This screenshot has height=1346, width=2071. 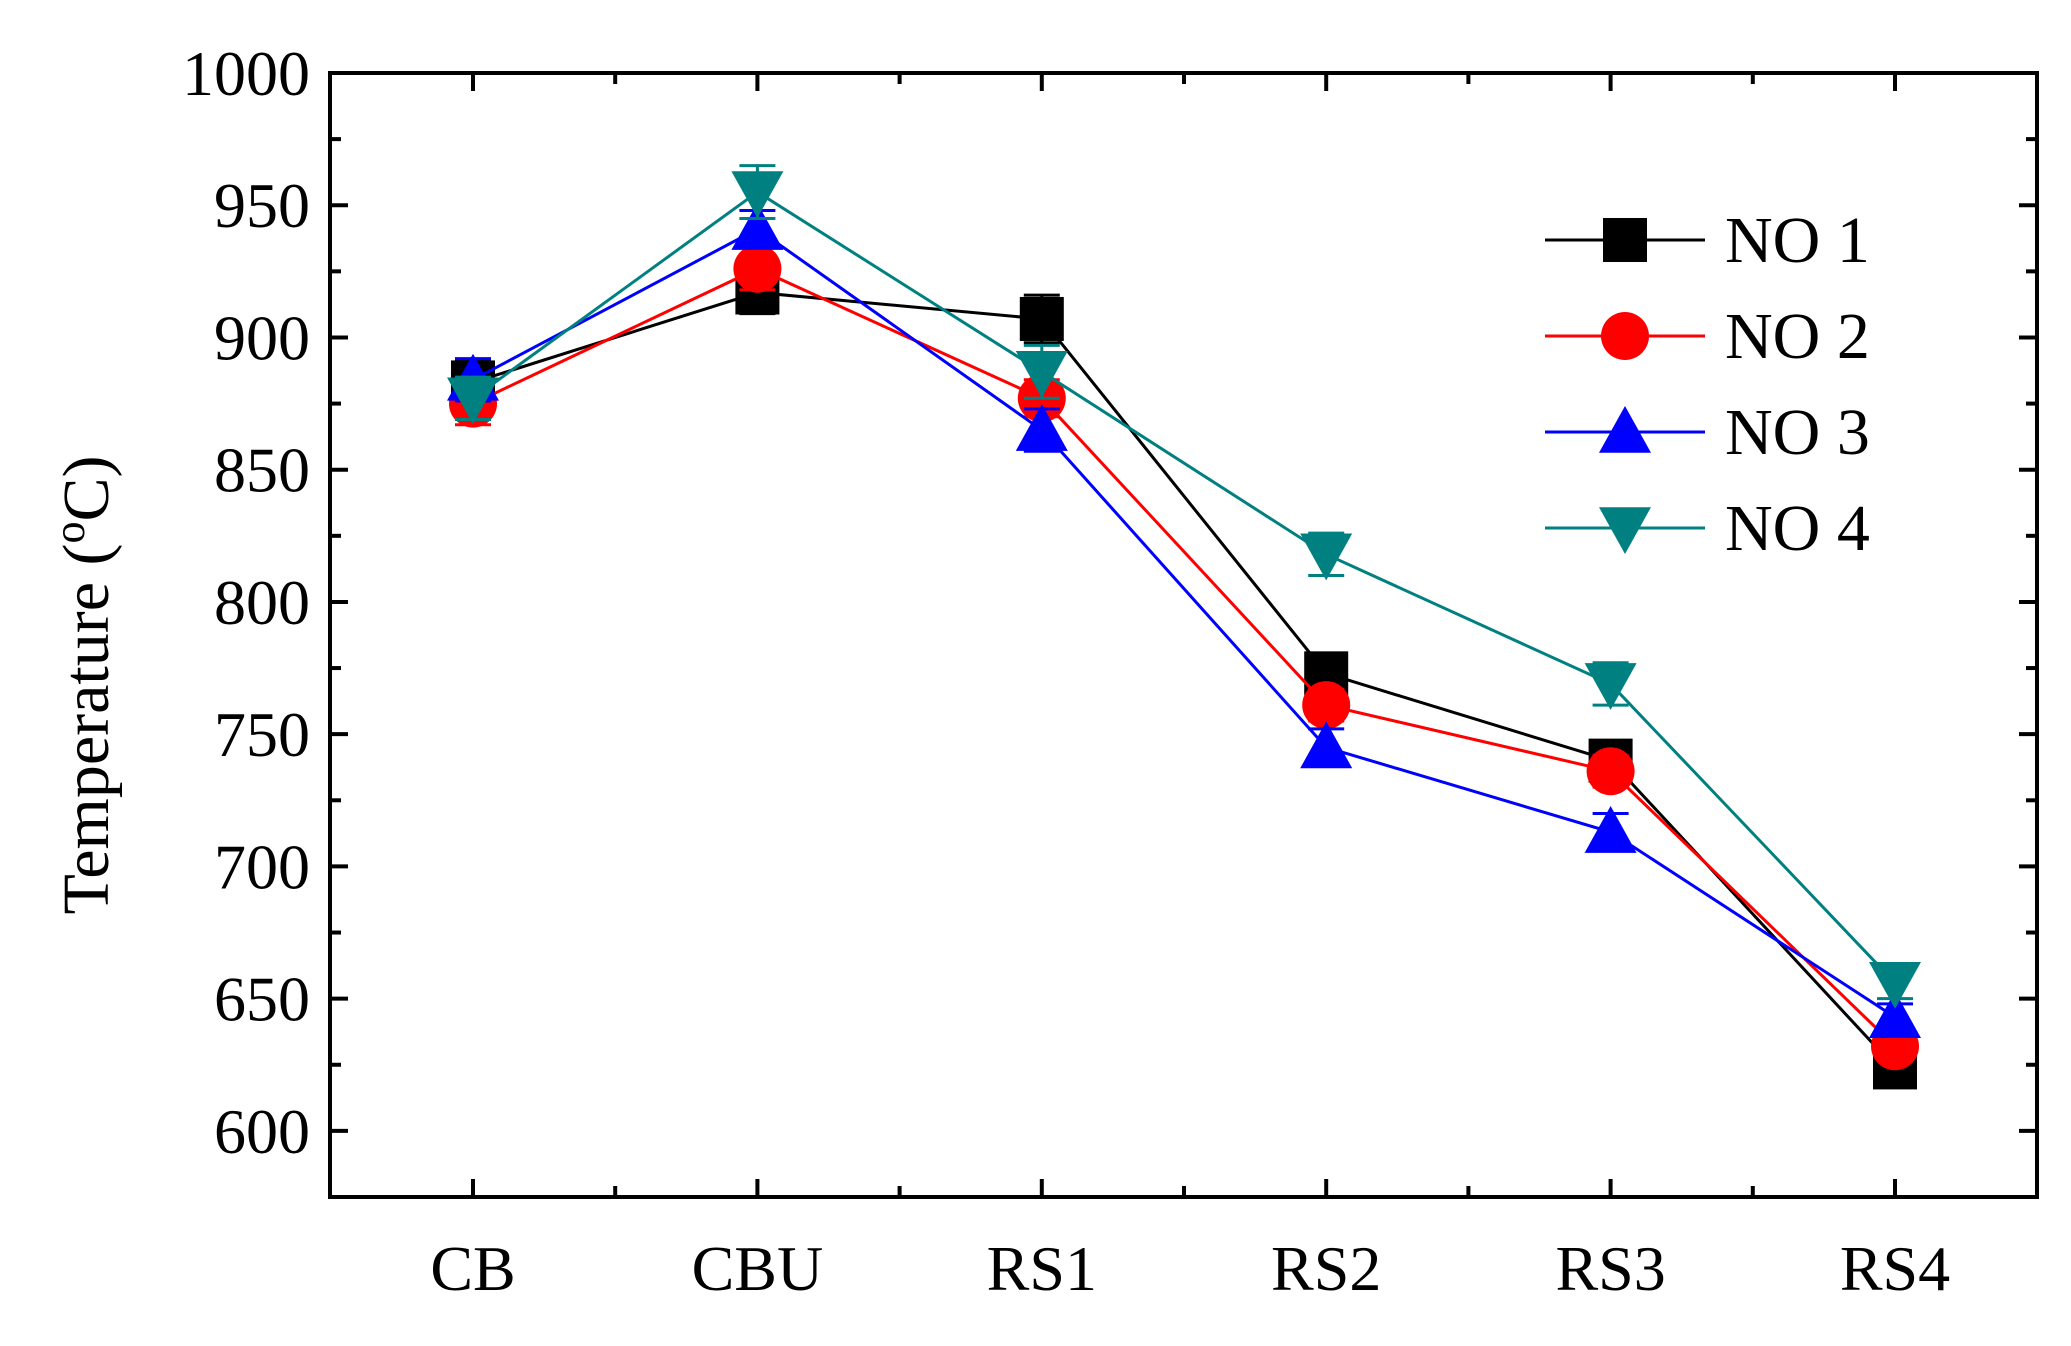 What do you see at coordinates (1707, 432) in the screenshot?
I see `legend-item: NO 3` at bounding box center [1707, 432].